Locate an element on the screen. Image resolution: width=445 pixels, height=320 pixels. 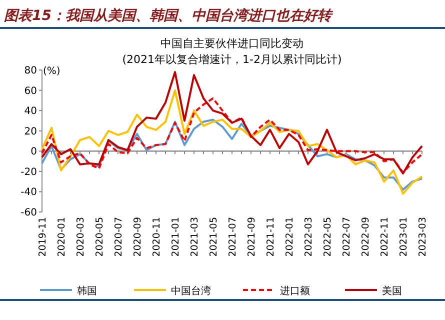
x-tick-label: 2022-07 is located at coordinates (347, 237).